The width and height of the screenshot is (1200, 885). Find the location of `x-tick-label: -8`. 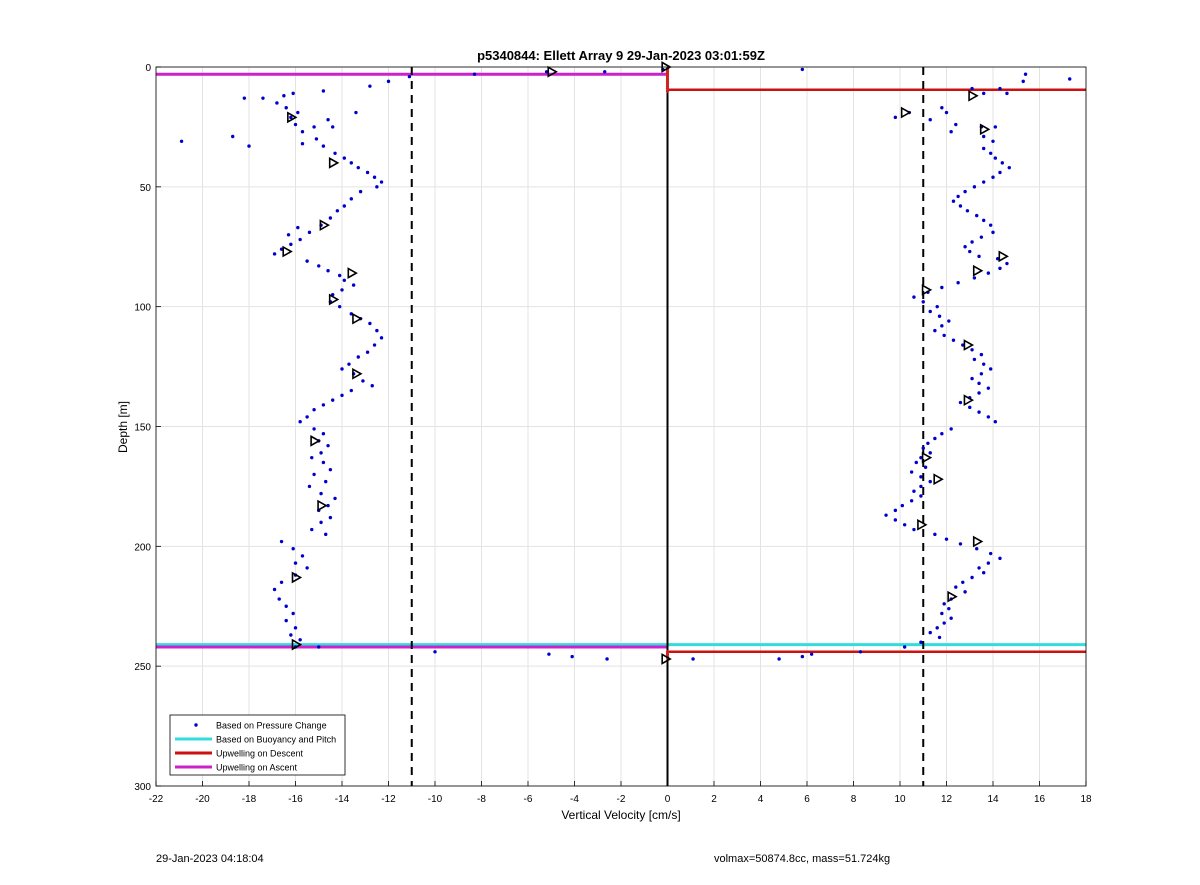

x-tick-label: -8 is located at coordinates (481, 799).